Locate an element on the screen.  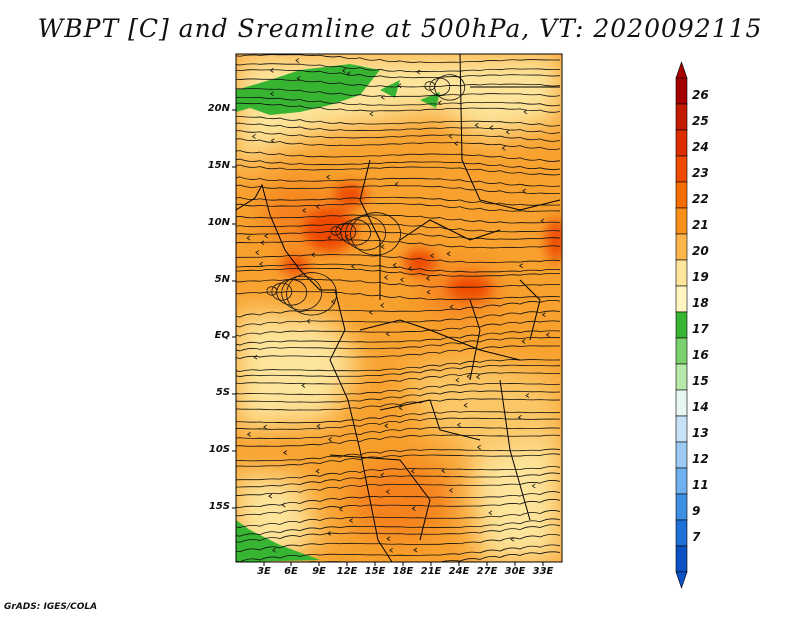
colorbar-top-arrow is located at coordinates (681, 70).